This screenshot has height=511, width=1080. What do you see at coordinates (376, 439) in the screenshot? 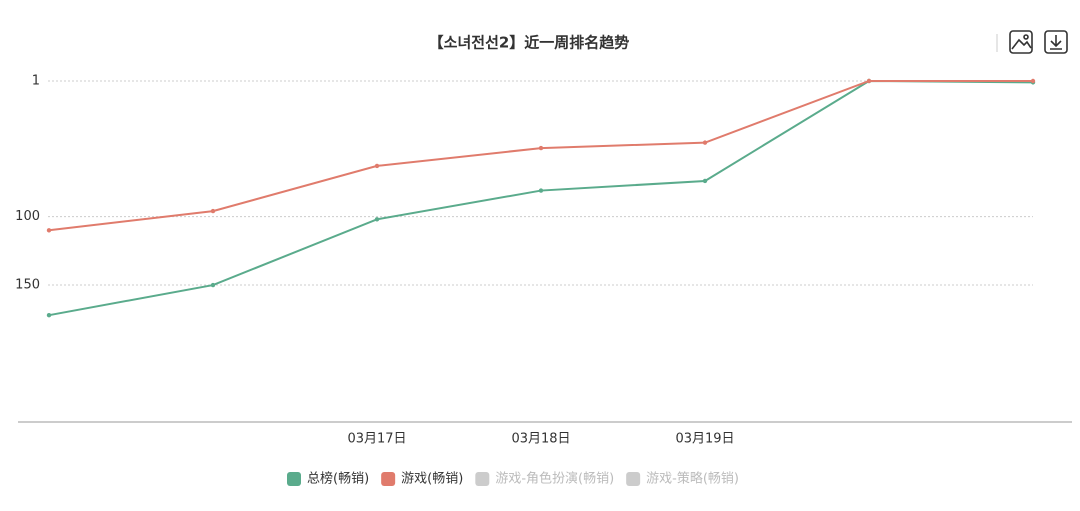
I see `x-tick-label: 03月17日` at bounding box center [376, 439].